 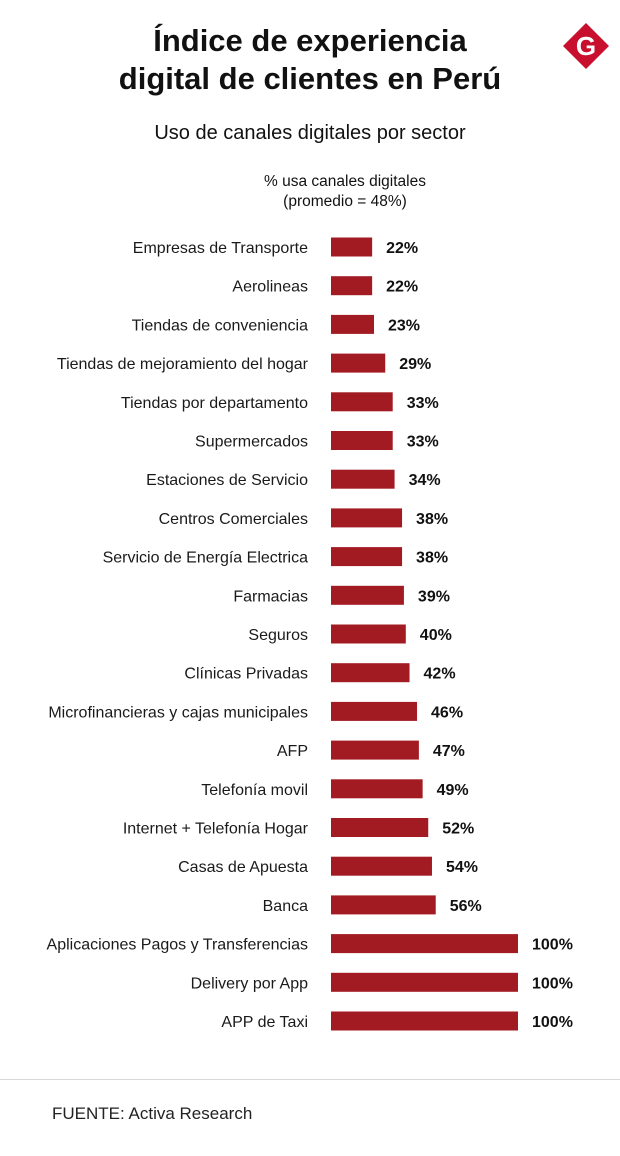 I want to click on category-label: Telefonía movil, so click(x=254, y=790).